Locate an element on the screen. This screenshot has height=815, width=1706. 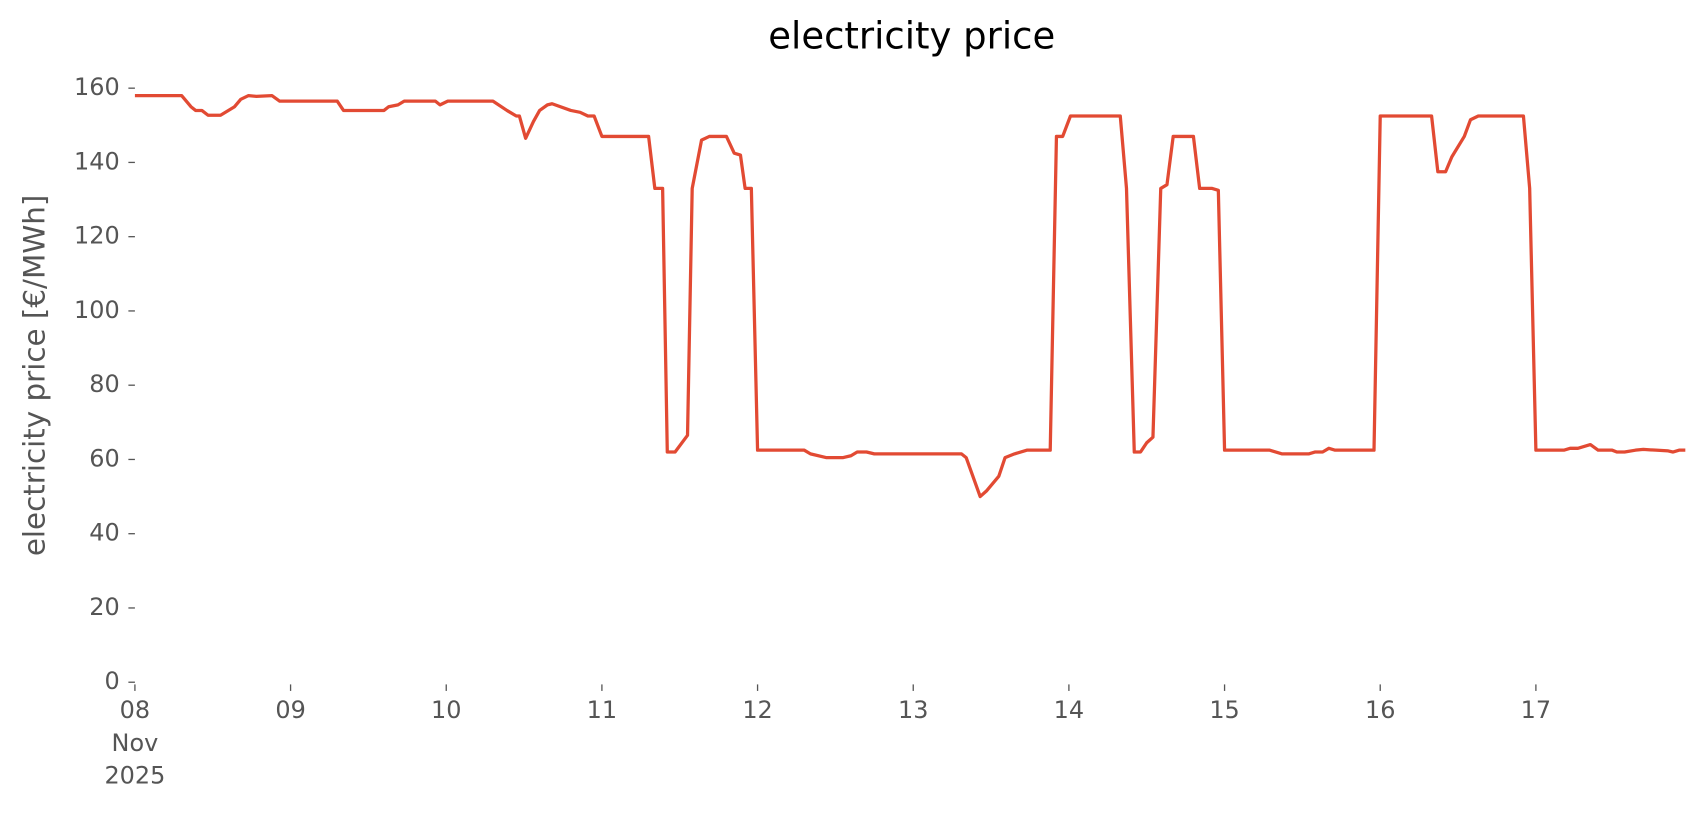
y-tick-label: 20 is located at coordinates (104, 607).